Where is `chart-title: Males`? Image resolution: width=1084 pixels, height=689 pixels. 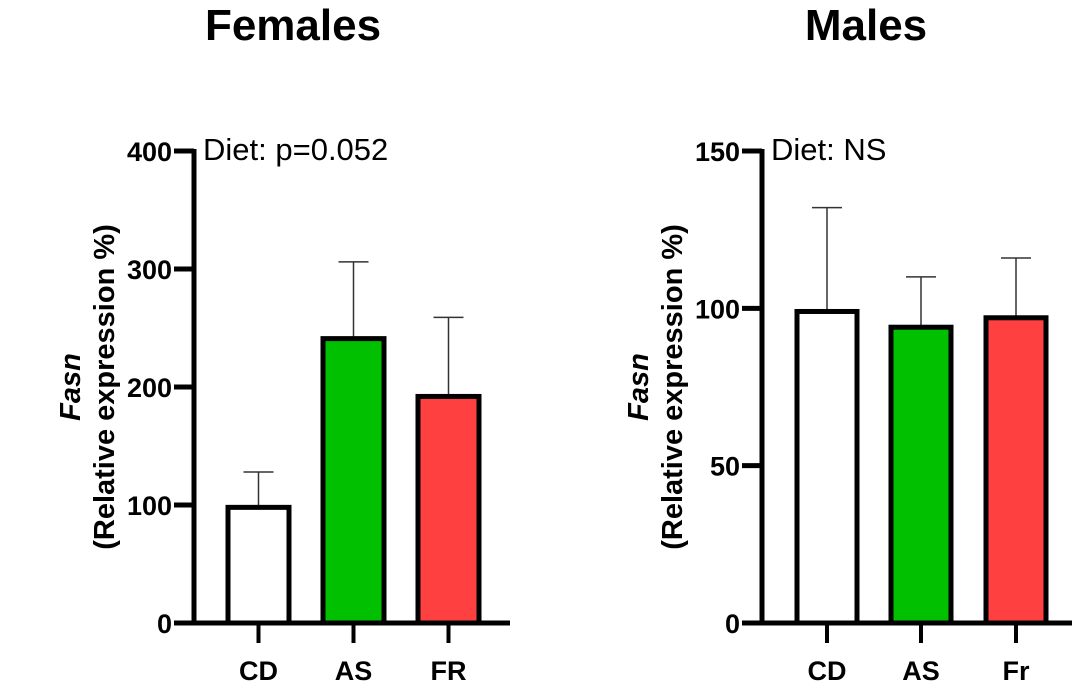 chart-title: Males is located at coordinates (866, 25).